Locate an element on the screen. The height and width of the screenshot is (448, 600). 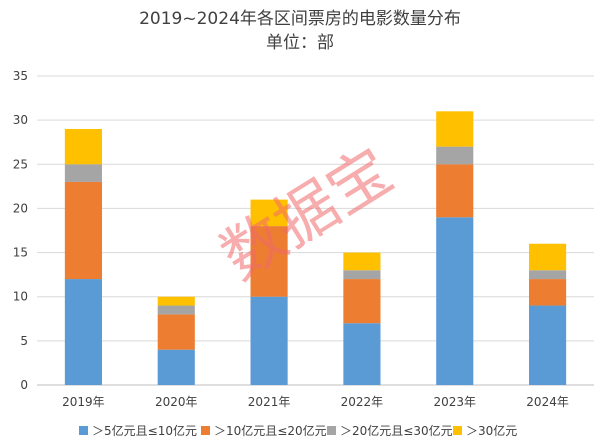
chart-title: 2019~2024年各区间票房的电影数量分布 is located at coordinates (300, 19).